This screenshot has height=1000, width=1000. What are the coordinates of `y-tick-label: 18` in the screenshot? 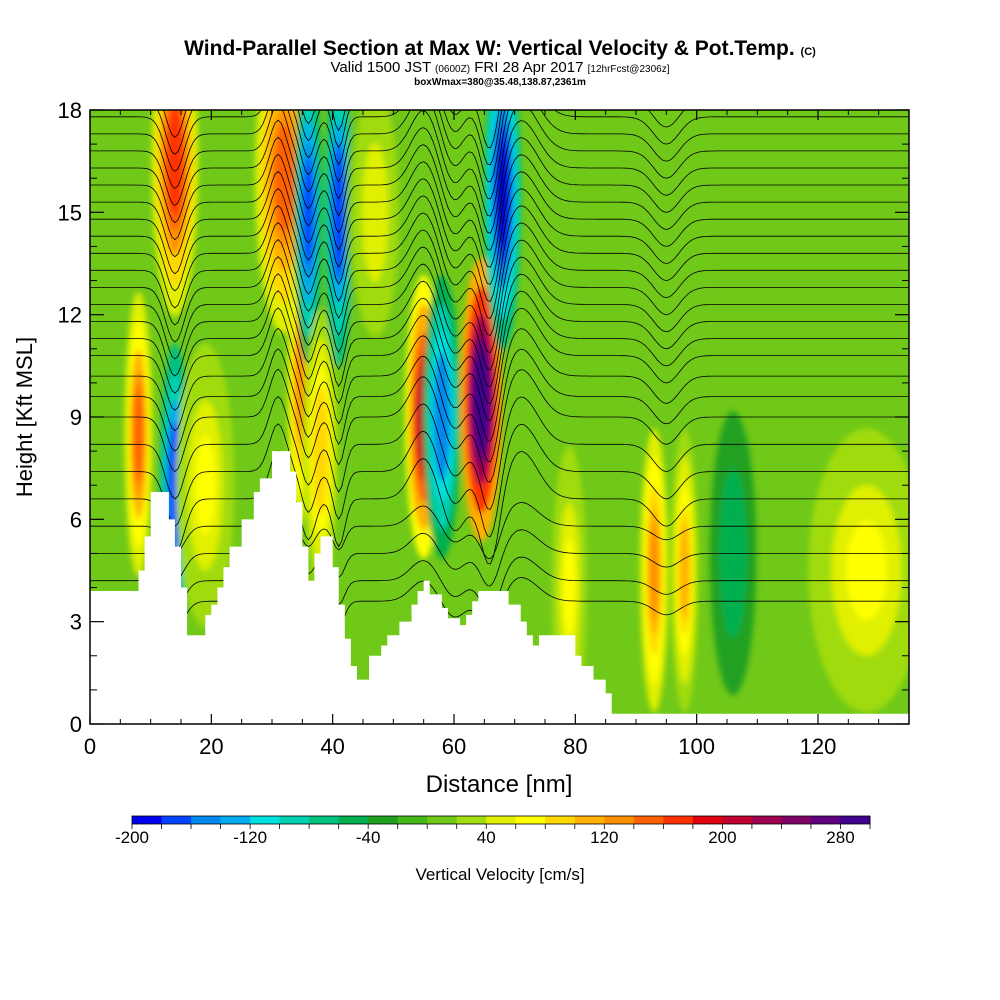 It's located at (70, 110).